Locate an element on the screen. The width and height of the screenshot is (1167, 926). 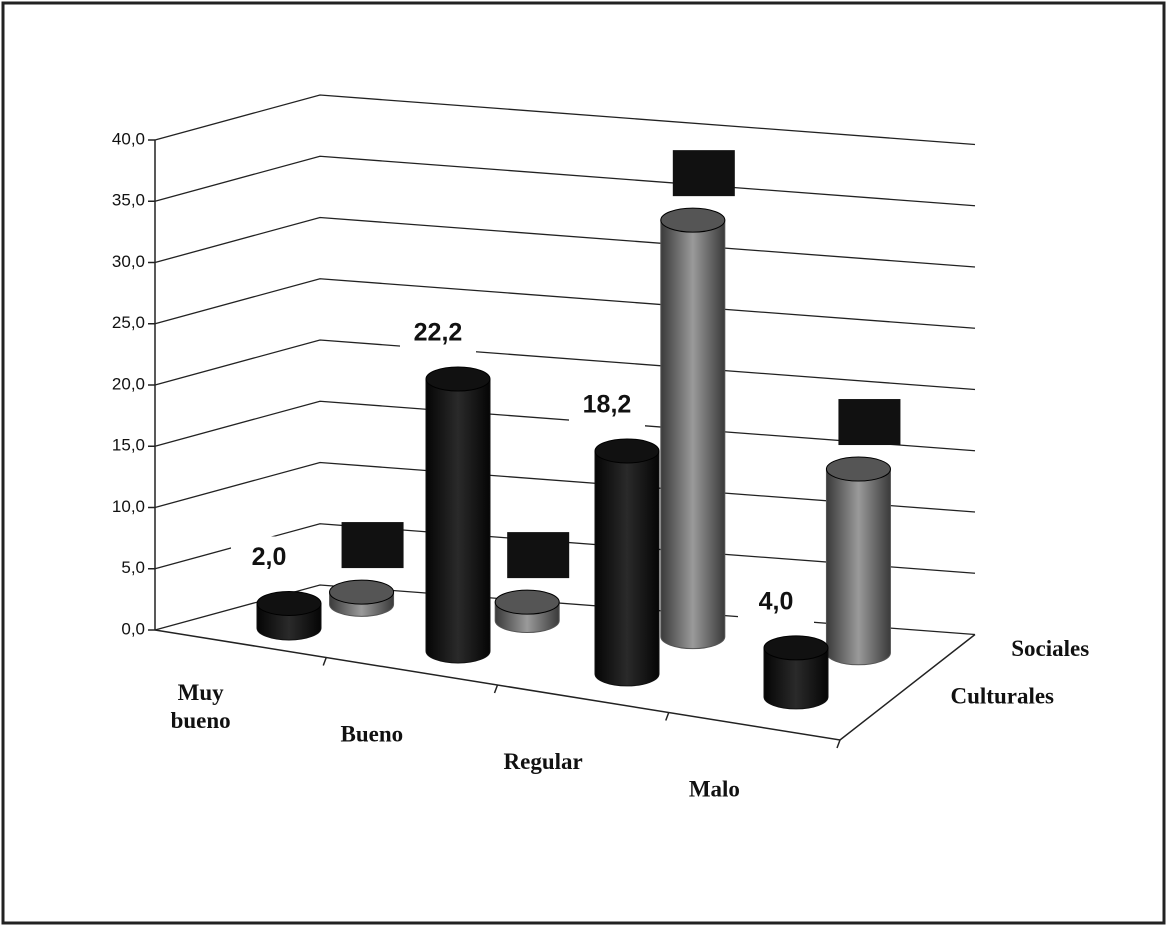
value-label: 4,0 is located at coordinates (776, 601).